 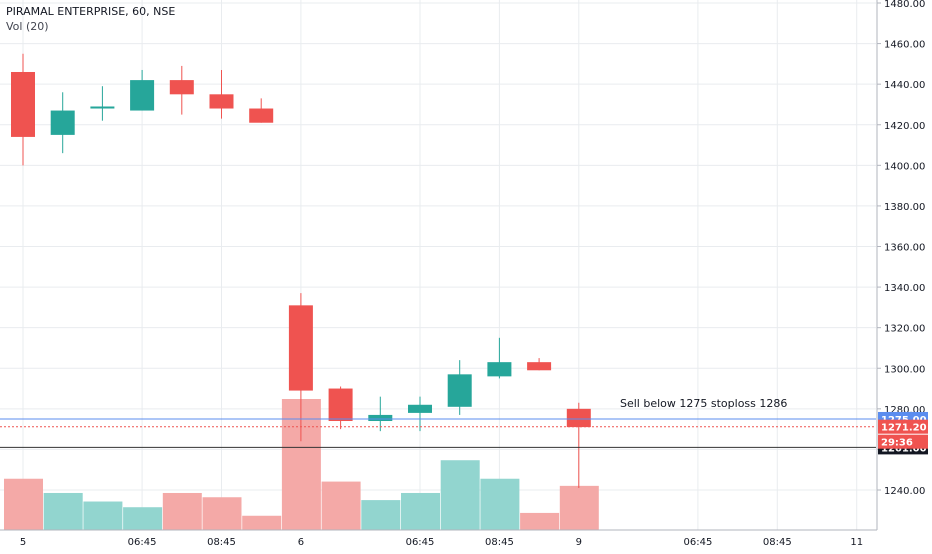 What do you see at coordinates (904, 248) in the screenshot?
I see `price-tick-label: 1360.00` at bounding box center [904, 248].